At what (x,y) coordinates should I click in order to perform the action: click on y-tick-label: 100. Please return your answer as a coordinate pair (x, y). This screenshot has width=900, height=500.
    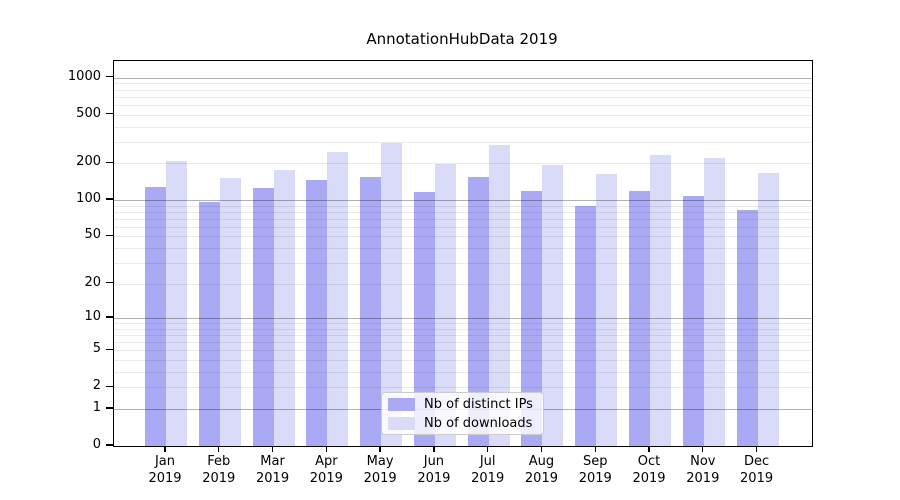
    Looking at the image, I should click on (88, 198).